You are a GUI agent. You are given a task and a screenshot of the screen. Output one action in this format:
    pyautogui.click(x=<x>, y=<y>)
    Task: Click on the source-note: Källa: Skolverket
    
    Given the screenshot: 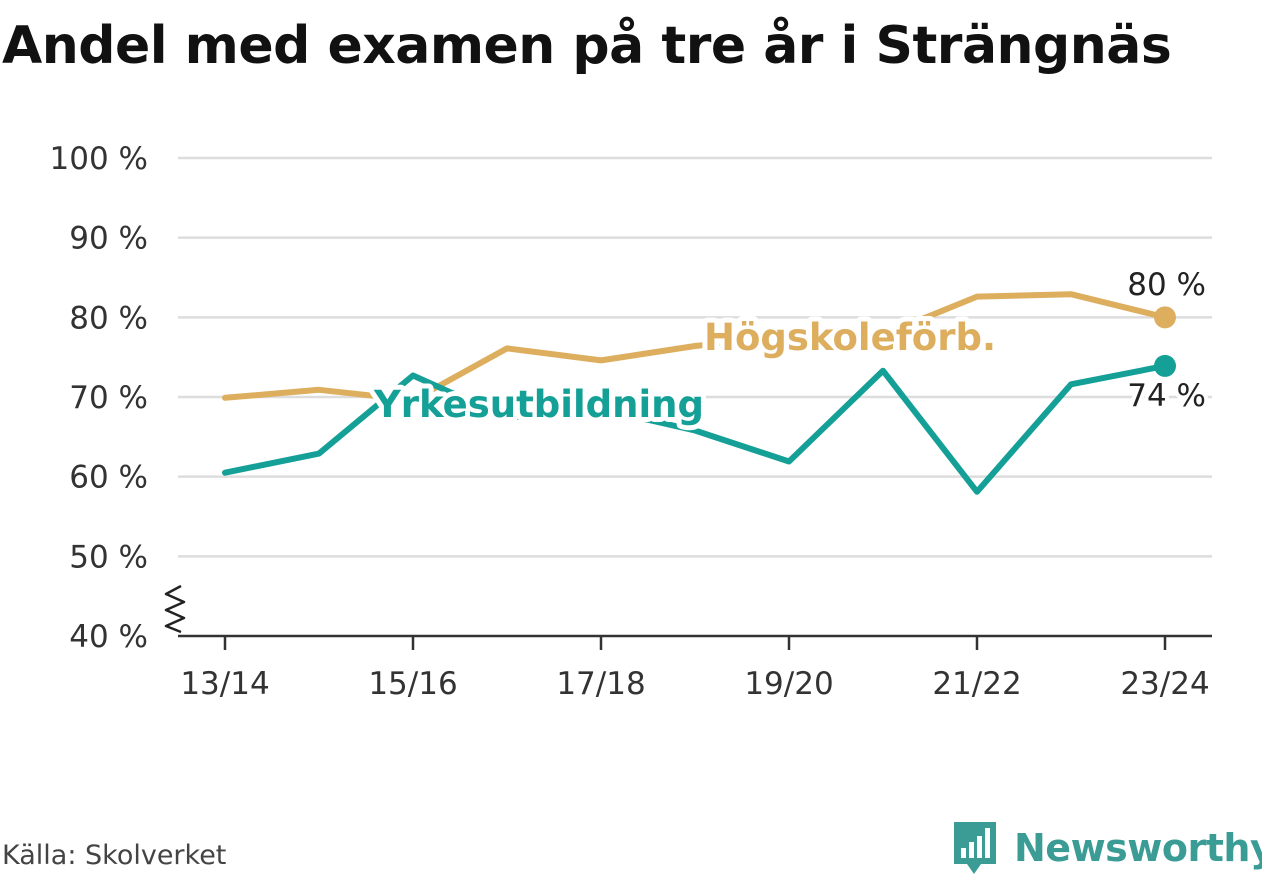 What is the action you would take?
    pyautogui.click(x=114, y=855)
    